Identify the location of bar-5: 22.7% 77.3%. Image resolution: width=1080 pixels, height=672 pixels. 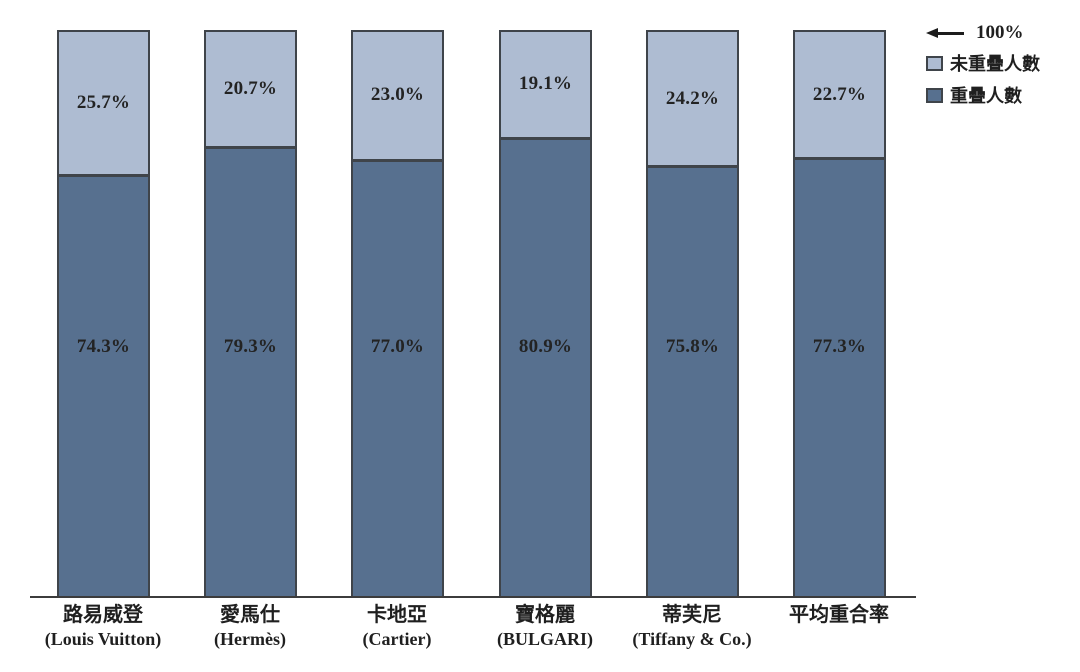
(839, 313).